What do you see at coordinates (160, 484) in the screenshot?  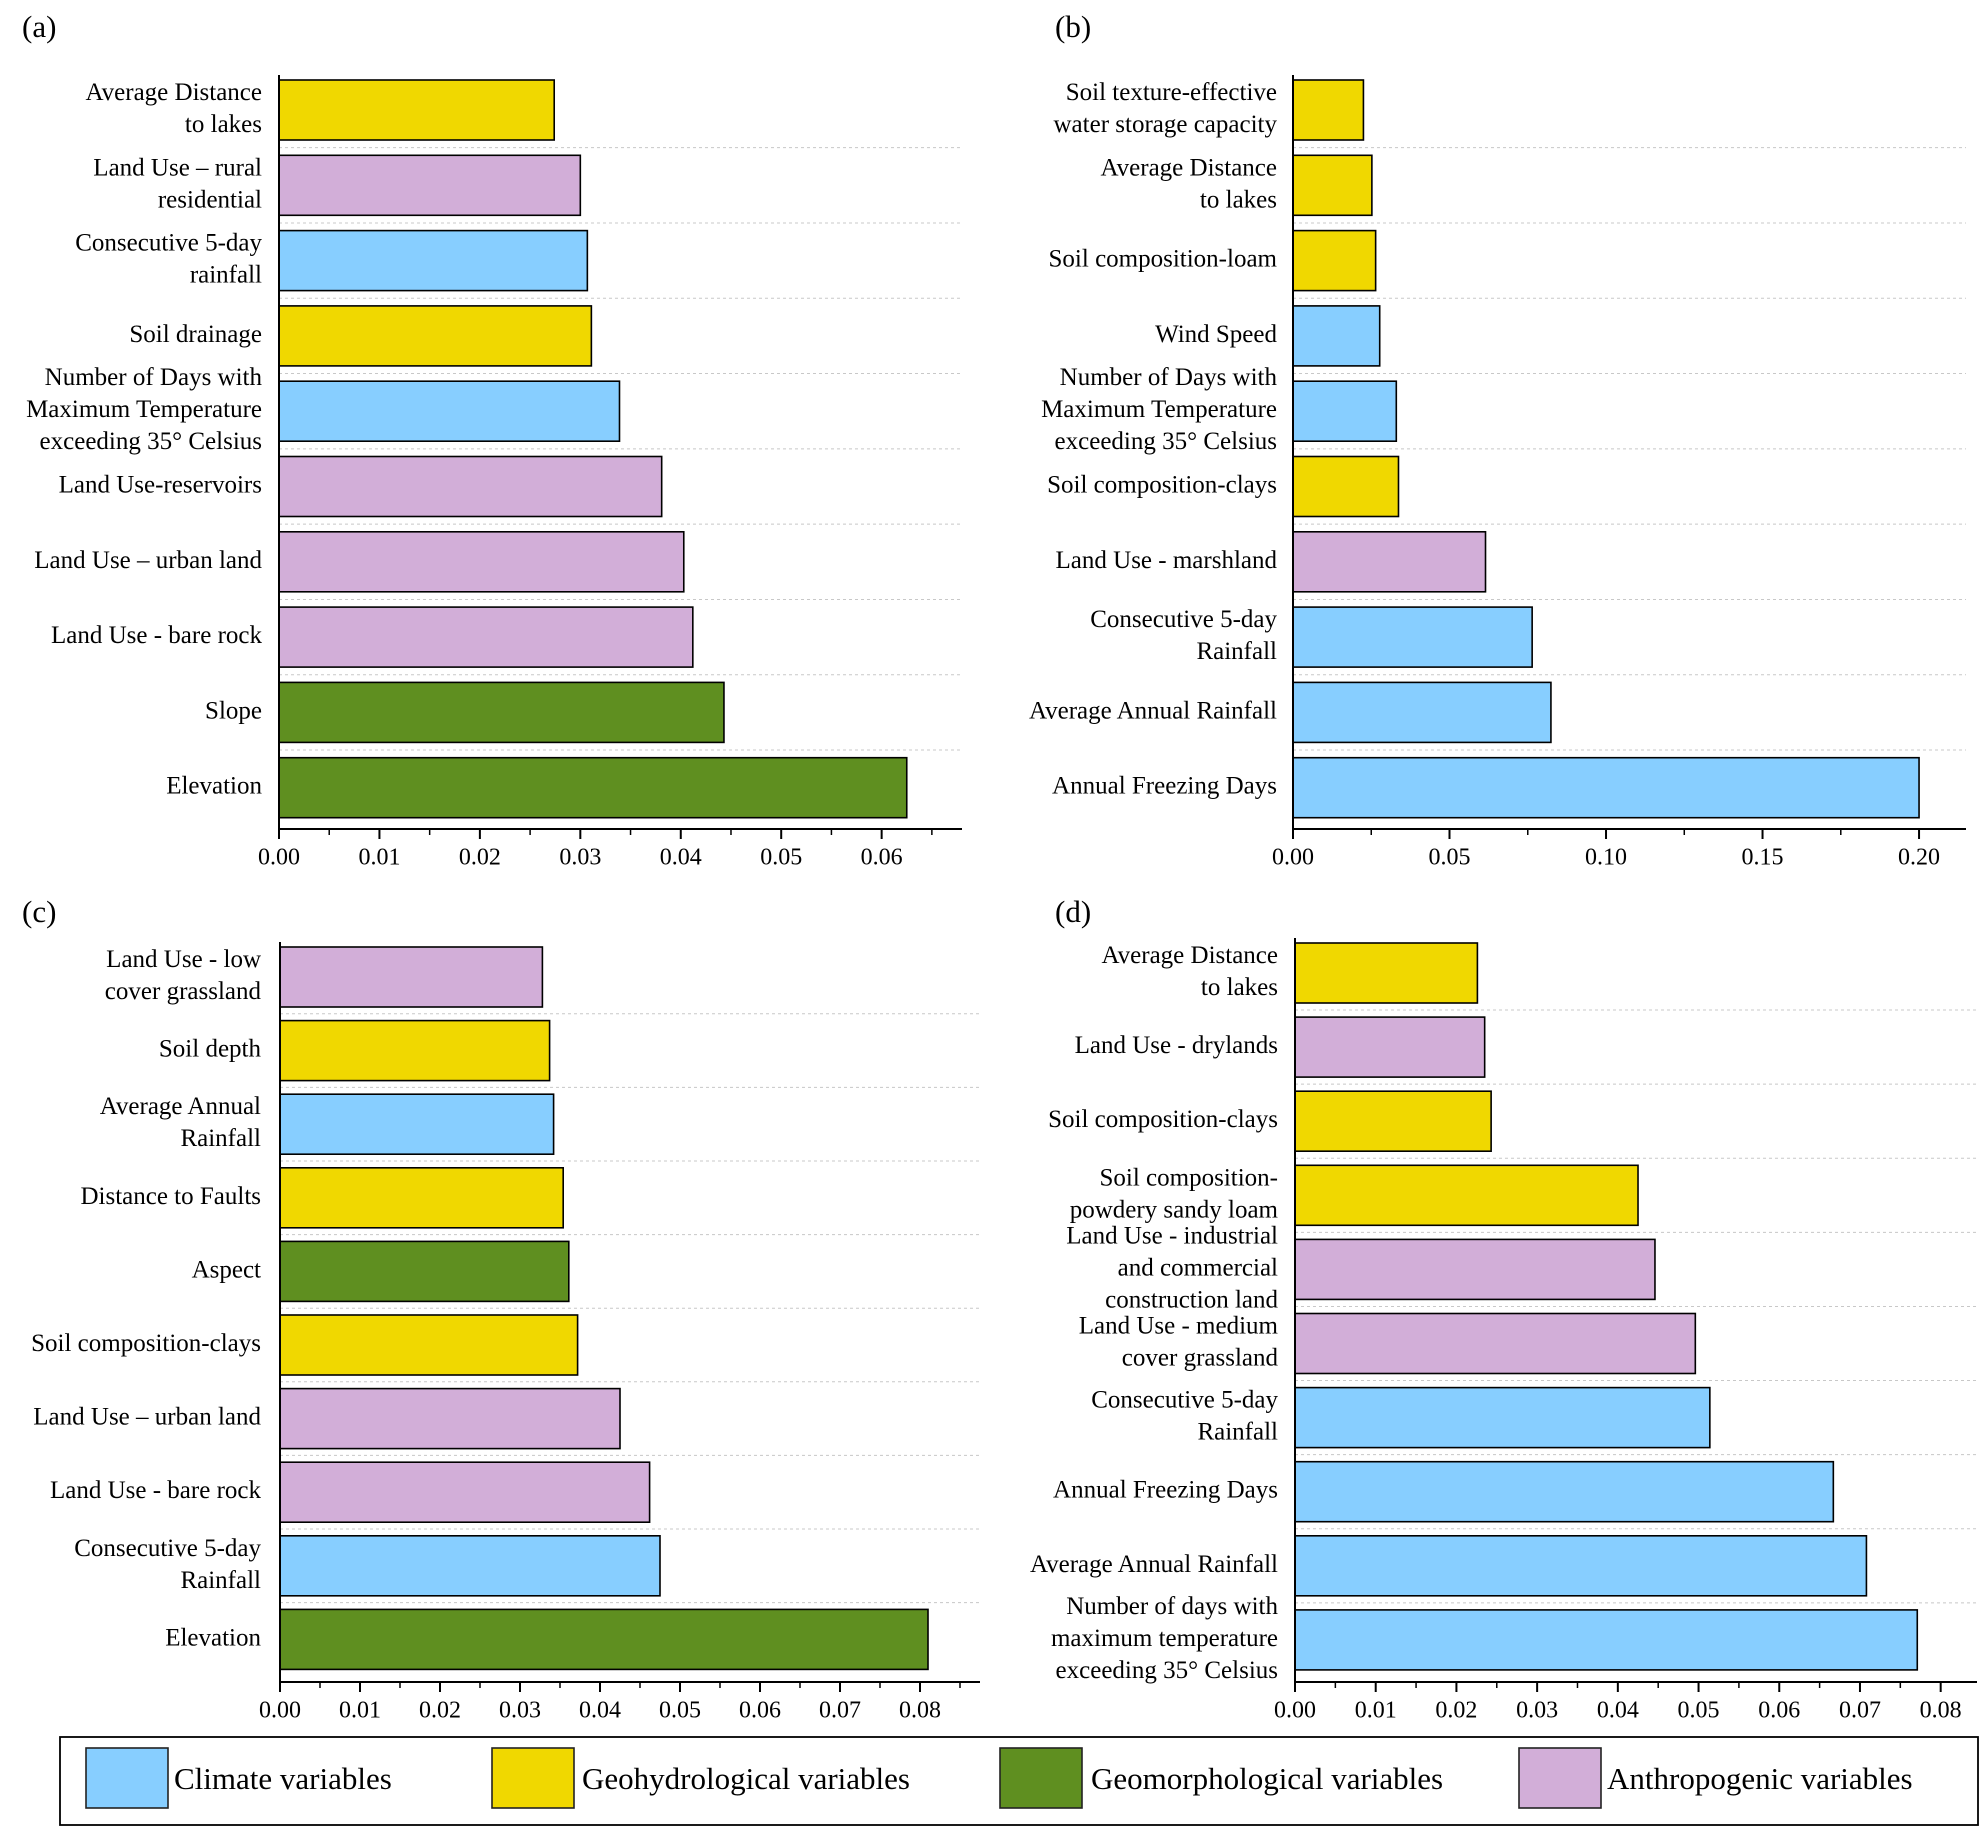 I see `bar-label-line: Land Use-reservoirs` at bounding box center [160, 484].